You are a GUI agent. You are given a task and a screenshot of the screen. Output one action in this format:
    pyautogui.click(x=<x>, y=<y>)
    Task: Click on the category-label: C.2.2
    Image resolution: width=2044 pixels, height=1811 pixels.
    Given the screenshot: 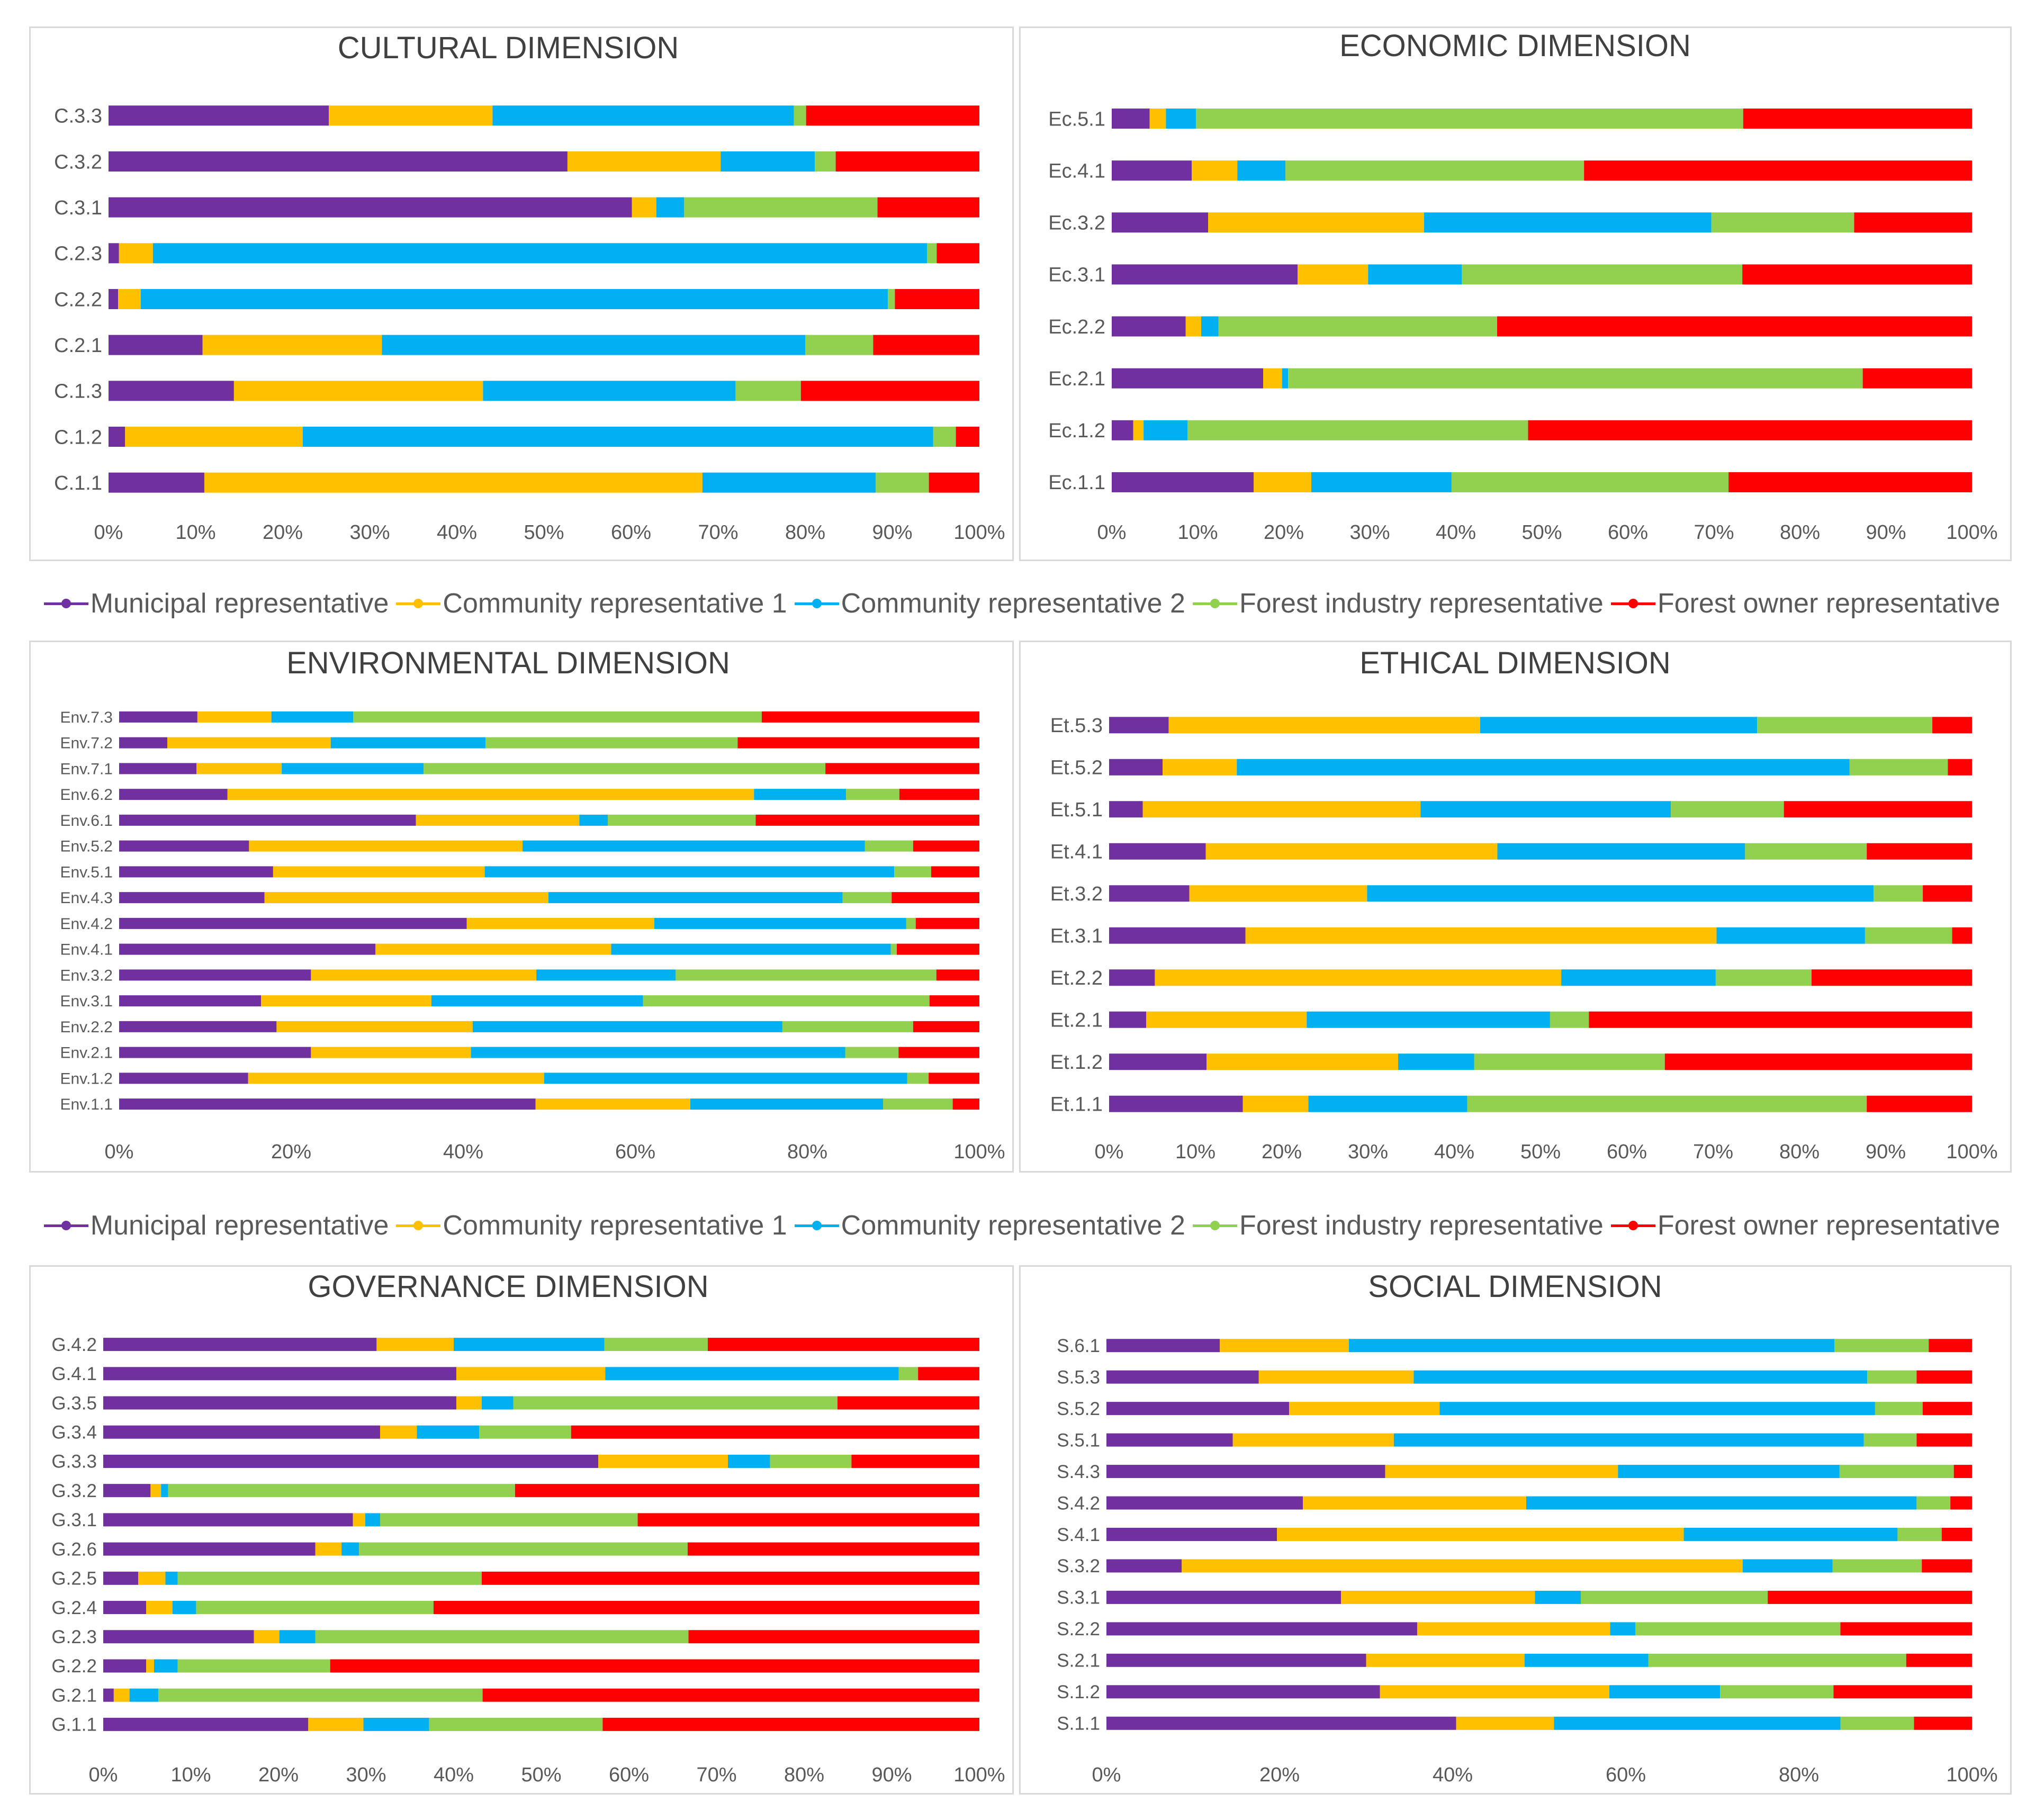 What is the action you would take?
    pyautogui.click(x=78, y=300)
    